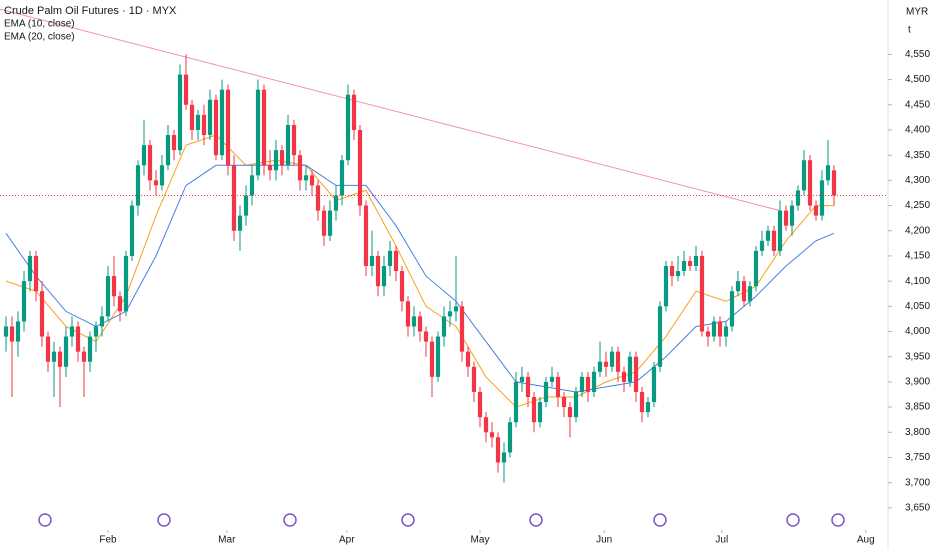 The image size is (932, 550). I want to click on y-tick-label: 4,100, so click(917, 281).